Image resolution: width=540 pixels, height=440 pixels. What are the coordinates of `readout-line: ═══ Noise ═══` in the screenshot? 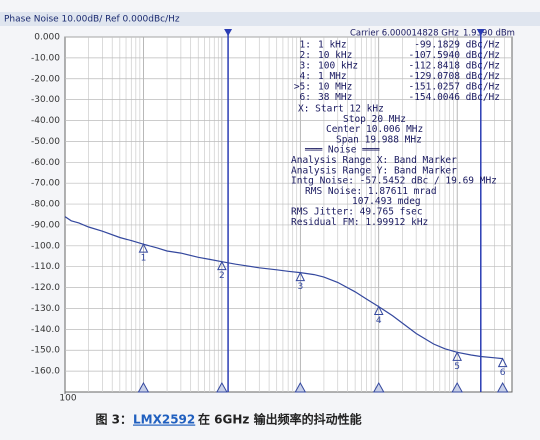 It's located at (342, 150).